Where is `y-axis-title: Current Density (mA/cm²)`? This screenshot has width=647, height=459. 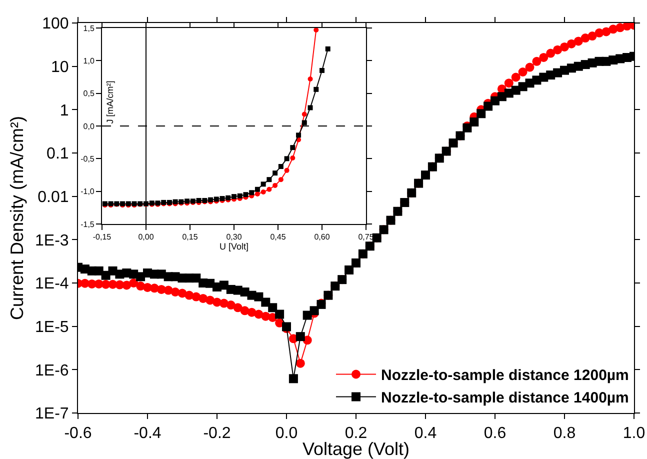 y-axis-title: Current Density (mA/cm²) is located at coordinates (17, 218).